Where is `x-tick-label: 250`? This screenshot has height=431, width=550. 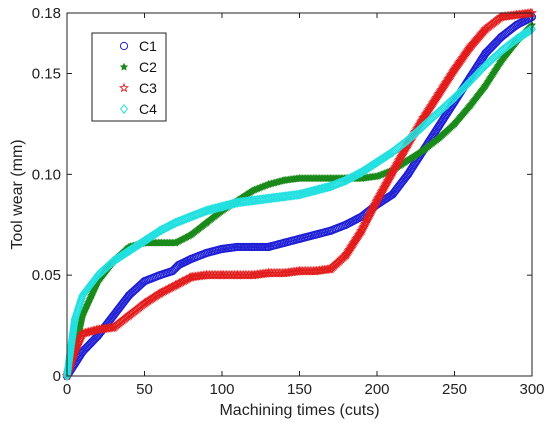
x-tick-label: 250 is located at coordinates (454, 389).